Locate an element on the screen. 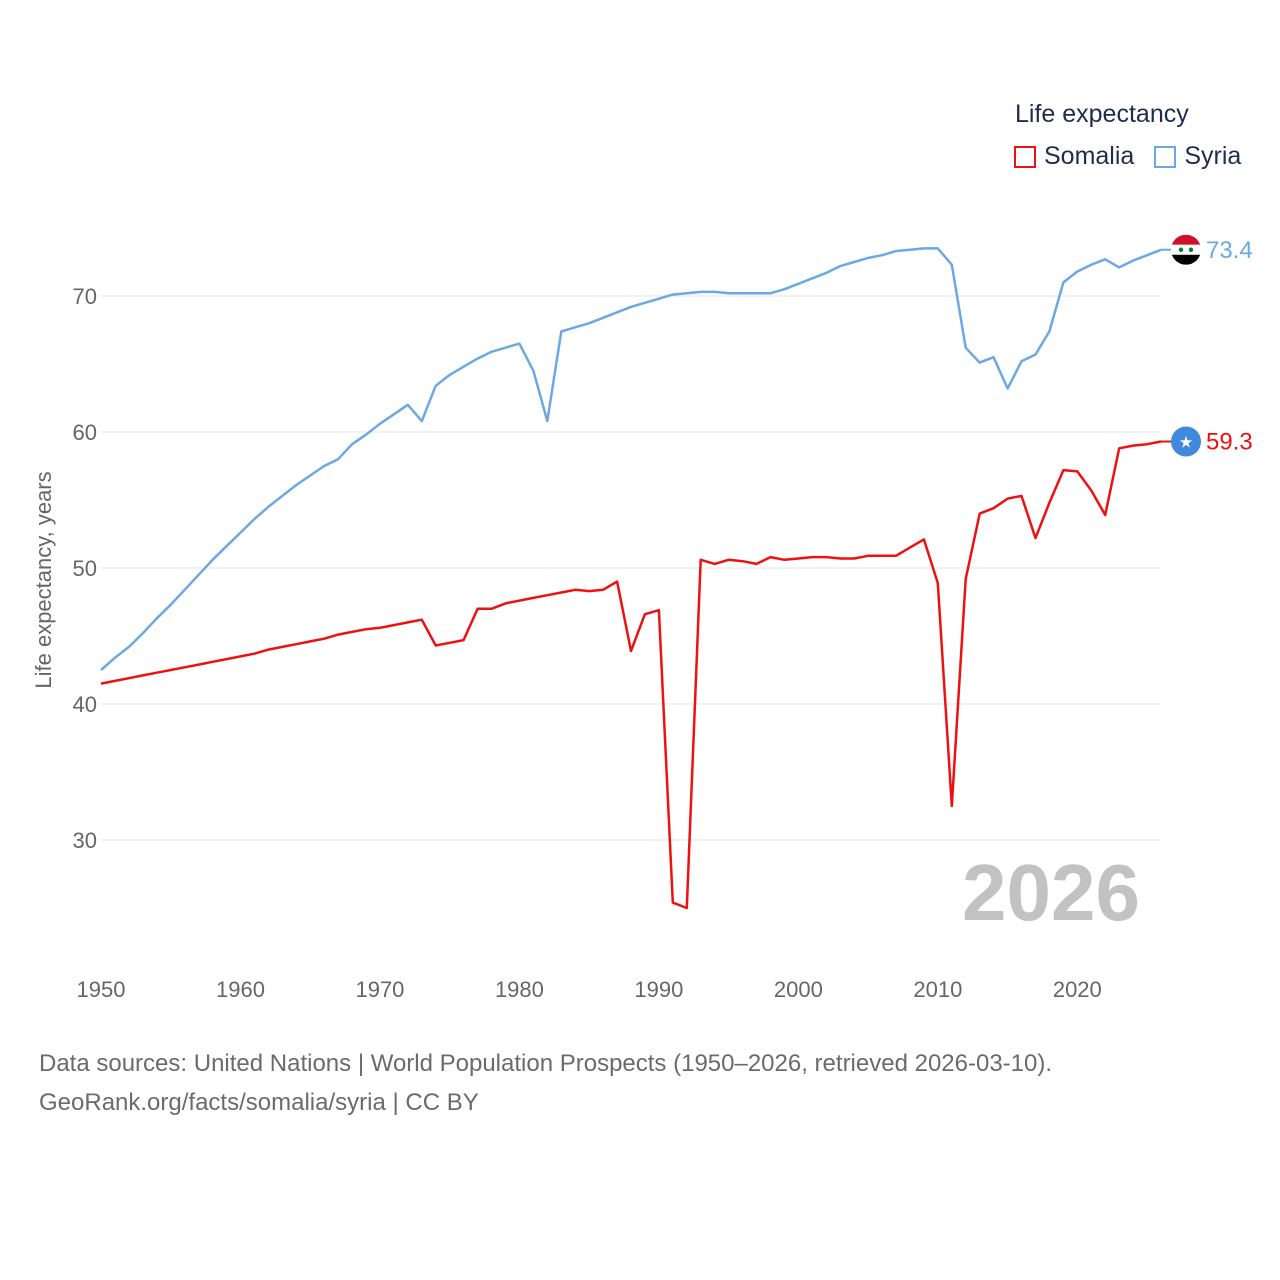 Image resolution: width=1280 pixels, height=1280 pixels. end-value-label-syria: 73.4 is located at coordinates (1229, 250).